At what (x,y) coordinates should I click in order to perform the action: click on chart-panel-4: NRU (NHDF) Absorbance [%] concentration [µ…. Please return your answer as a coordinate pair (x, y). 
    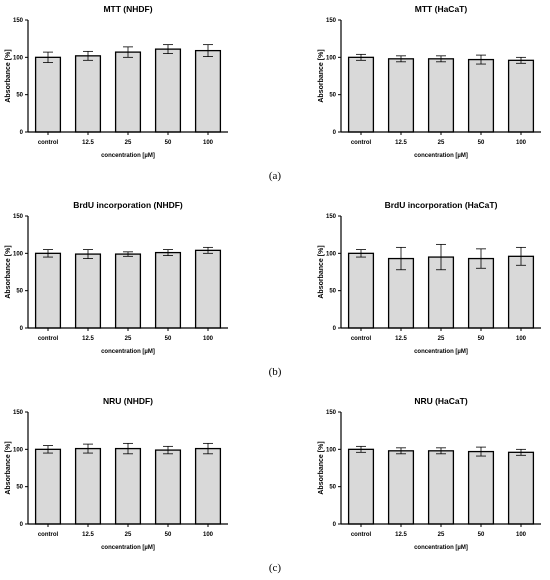
    Looking at the image, I should click on (116, 473).